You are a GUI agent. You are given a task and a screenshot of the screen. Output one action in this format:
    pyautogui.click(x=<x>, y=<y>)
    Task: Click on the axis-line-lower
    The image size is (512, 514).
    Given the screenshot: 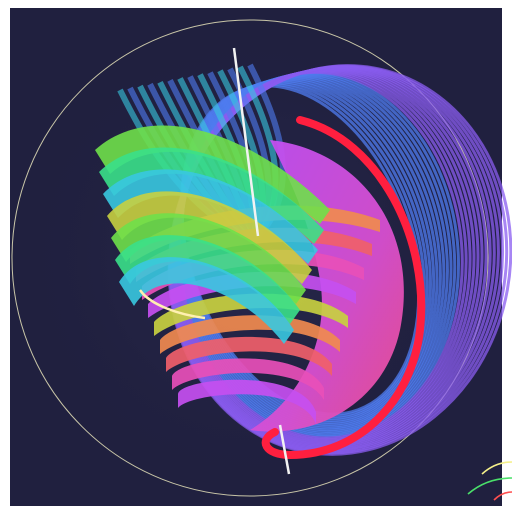 What is the action you would take?
    pyautogui.click(x=284, y=449)
    